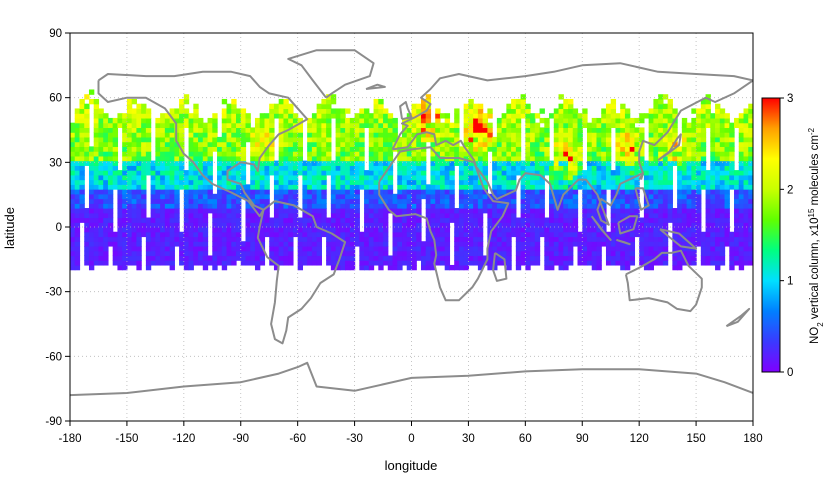 The image size is (836, 488). I want to click on y-axis-ticks: 90 60 30 0 -30 -60 -90, so click(57, 228).